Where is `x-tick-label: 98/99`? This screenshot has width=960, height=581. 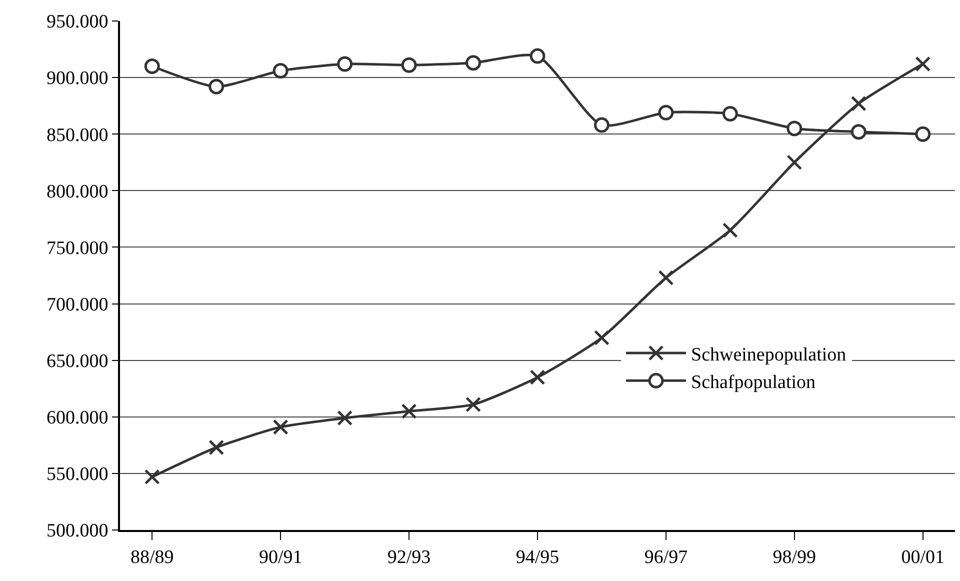
x-tick-label: 98/99 is located at coordinates (794, 557).